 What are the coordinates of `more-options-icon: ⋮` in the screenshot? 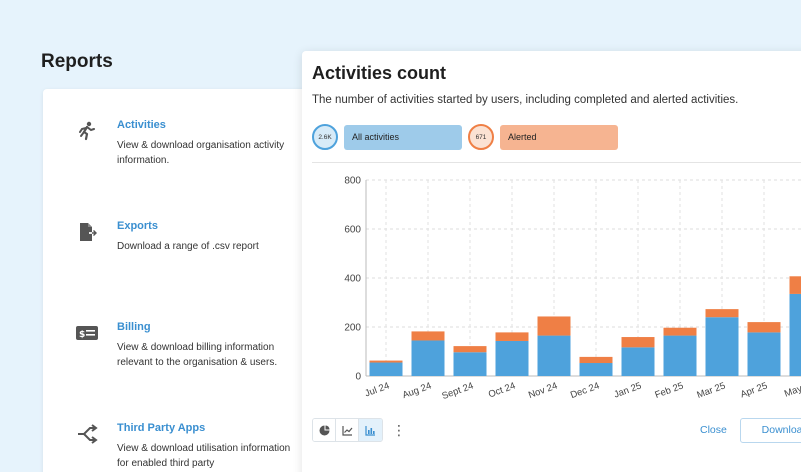 It's located at (399, 430).